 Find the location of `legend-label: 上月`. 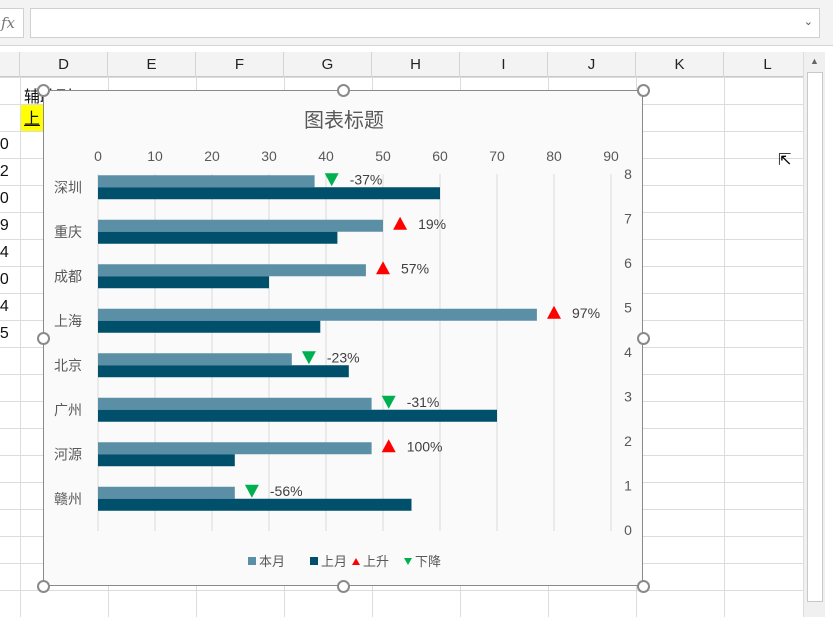

legend-label: 上月 is located at coordinates (334, 561).